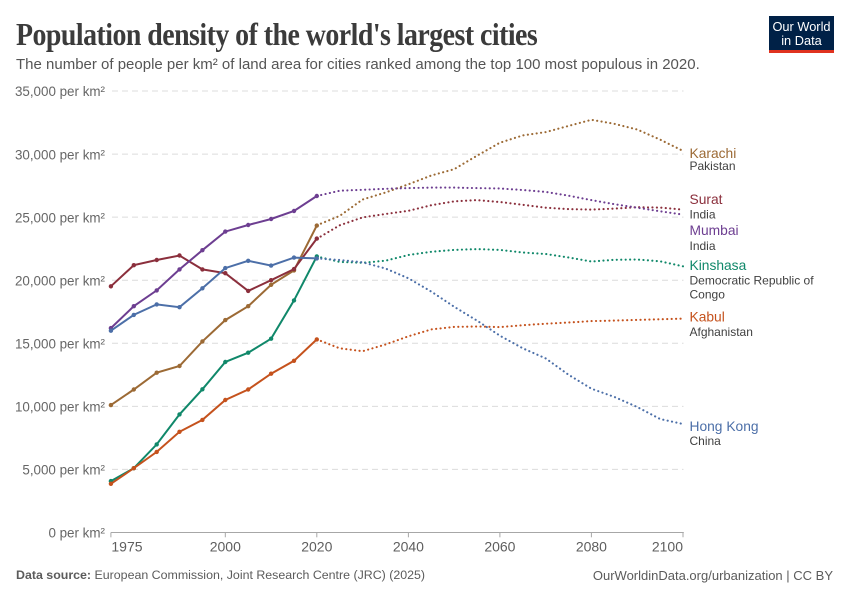 This screenshot has width=850, height=600. Describe the element at coordinates (591, 547) in the screenshot. I see `svg-text: 2080` at that location.